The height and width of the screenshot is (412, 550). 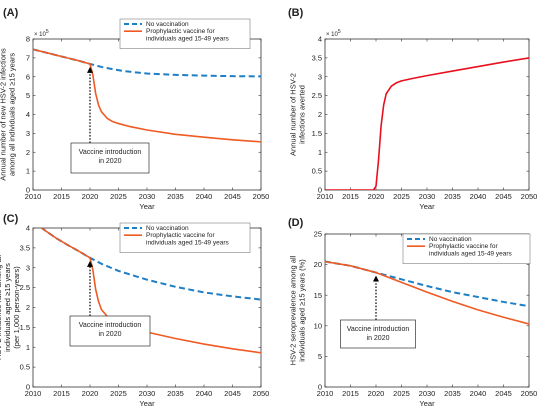 I want to click on y-tick-label: 20, so click(x=318, y=264).